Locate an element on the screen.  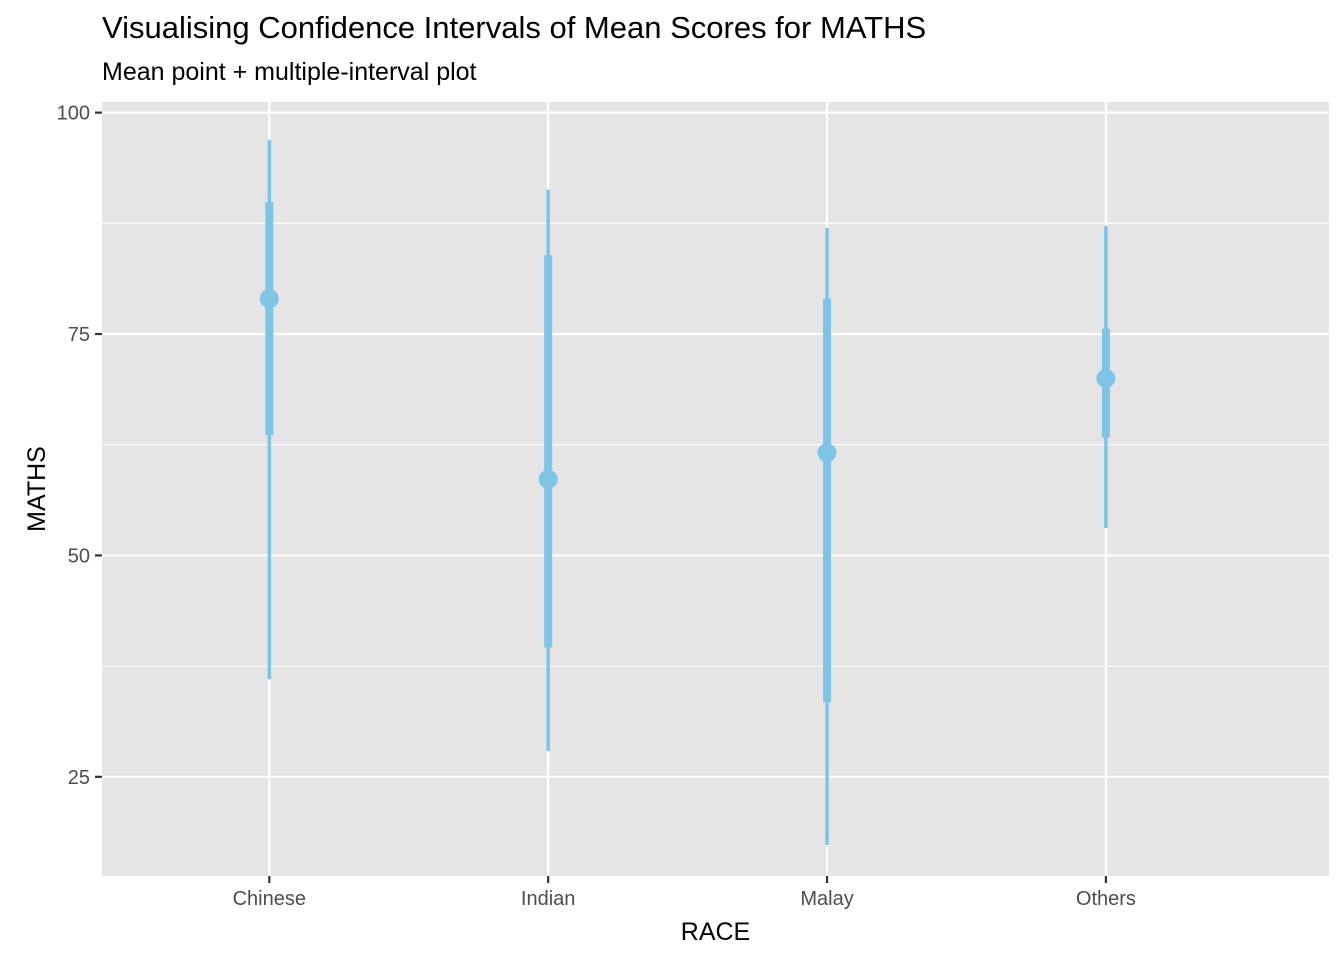
x-tick-label: Chinese is located at coordinates (269, 899).